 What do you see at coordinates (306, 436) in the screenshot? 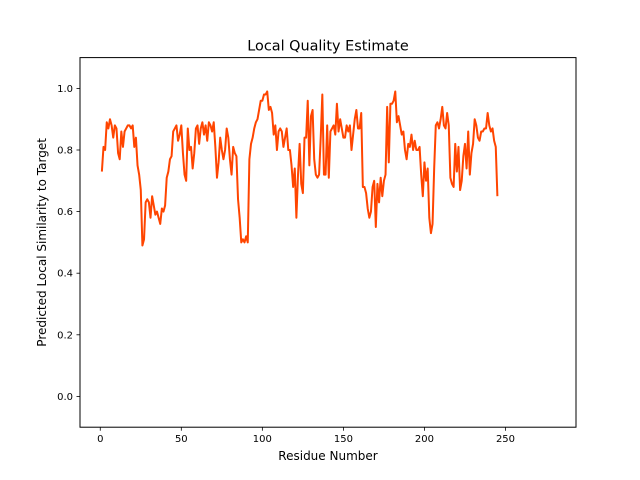
I see `x-axis-ticks: 0 50 100 150 200 250` at bounding box center [306, 436].